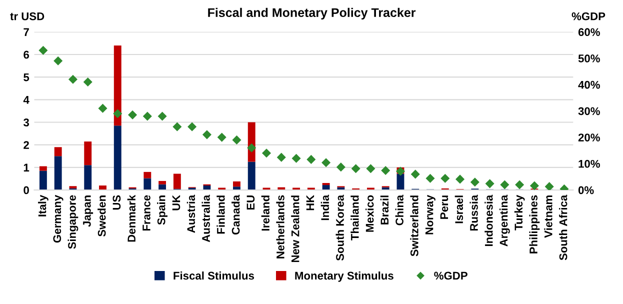 Image resolution: width=623 pixels, height=304 pixels. What do you see at coordinates (26, 145) in the screenshot?
I see `y-tick-label: 2` at bounding box center [26, 145].